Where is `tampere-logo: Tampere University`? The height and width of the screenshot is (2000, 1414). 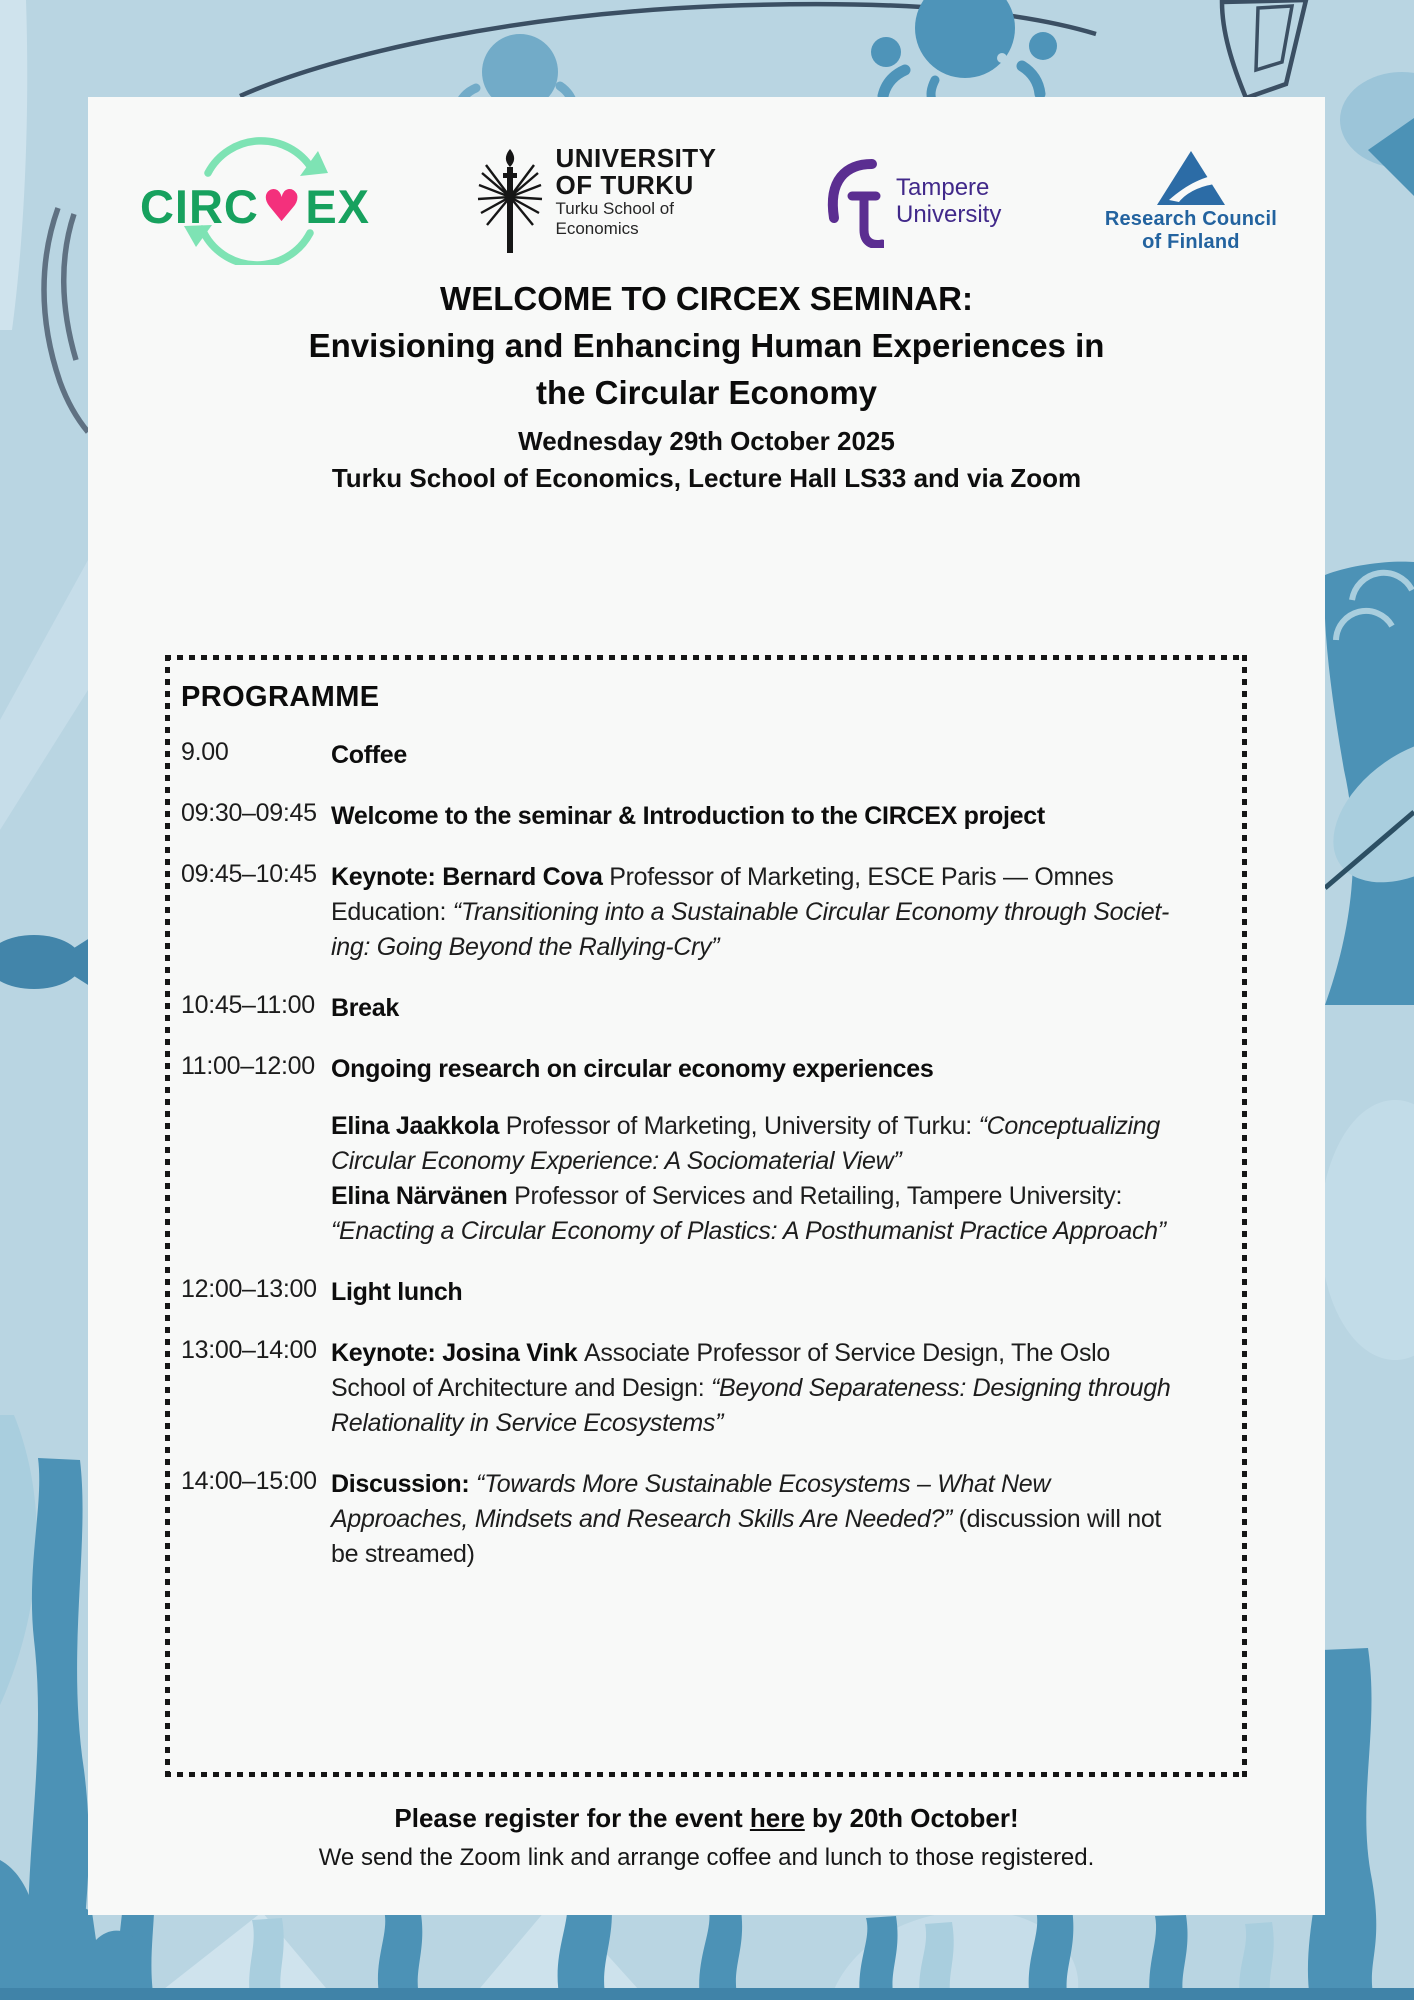 tampere-logo: Tampere University is located at coordinates (910, 201).